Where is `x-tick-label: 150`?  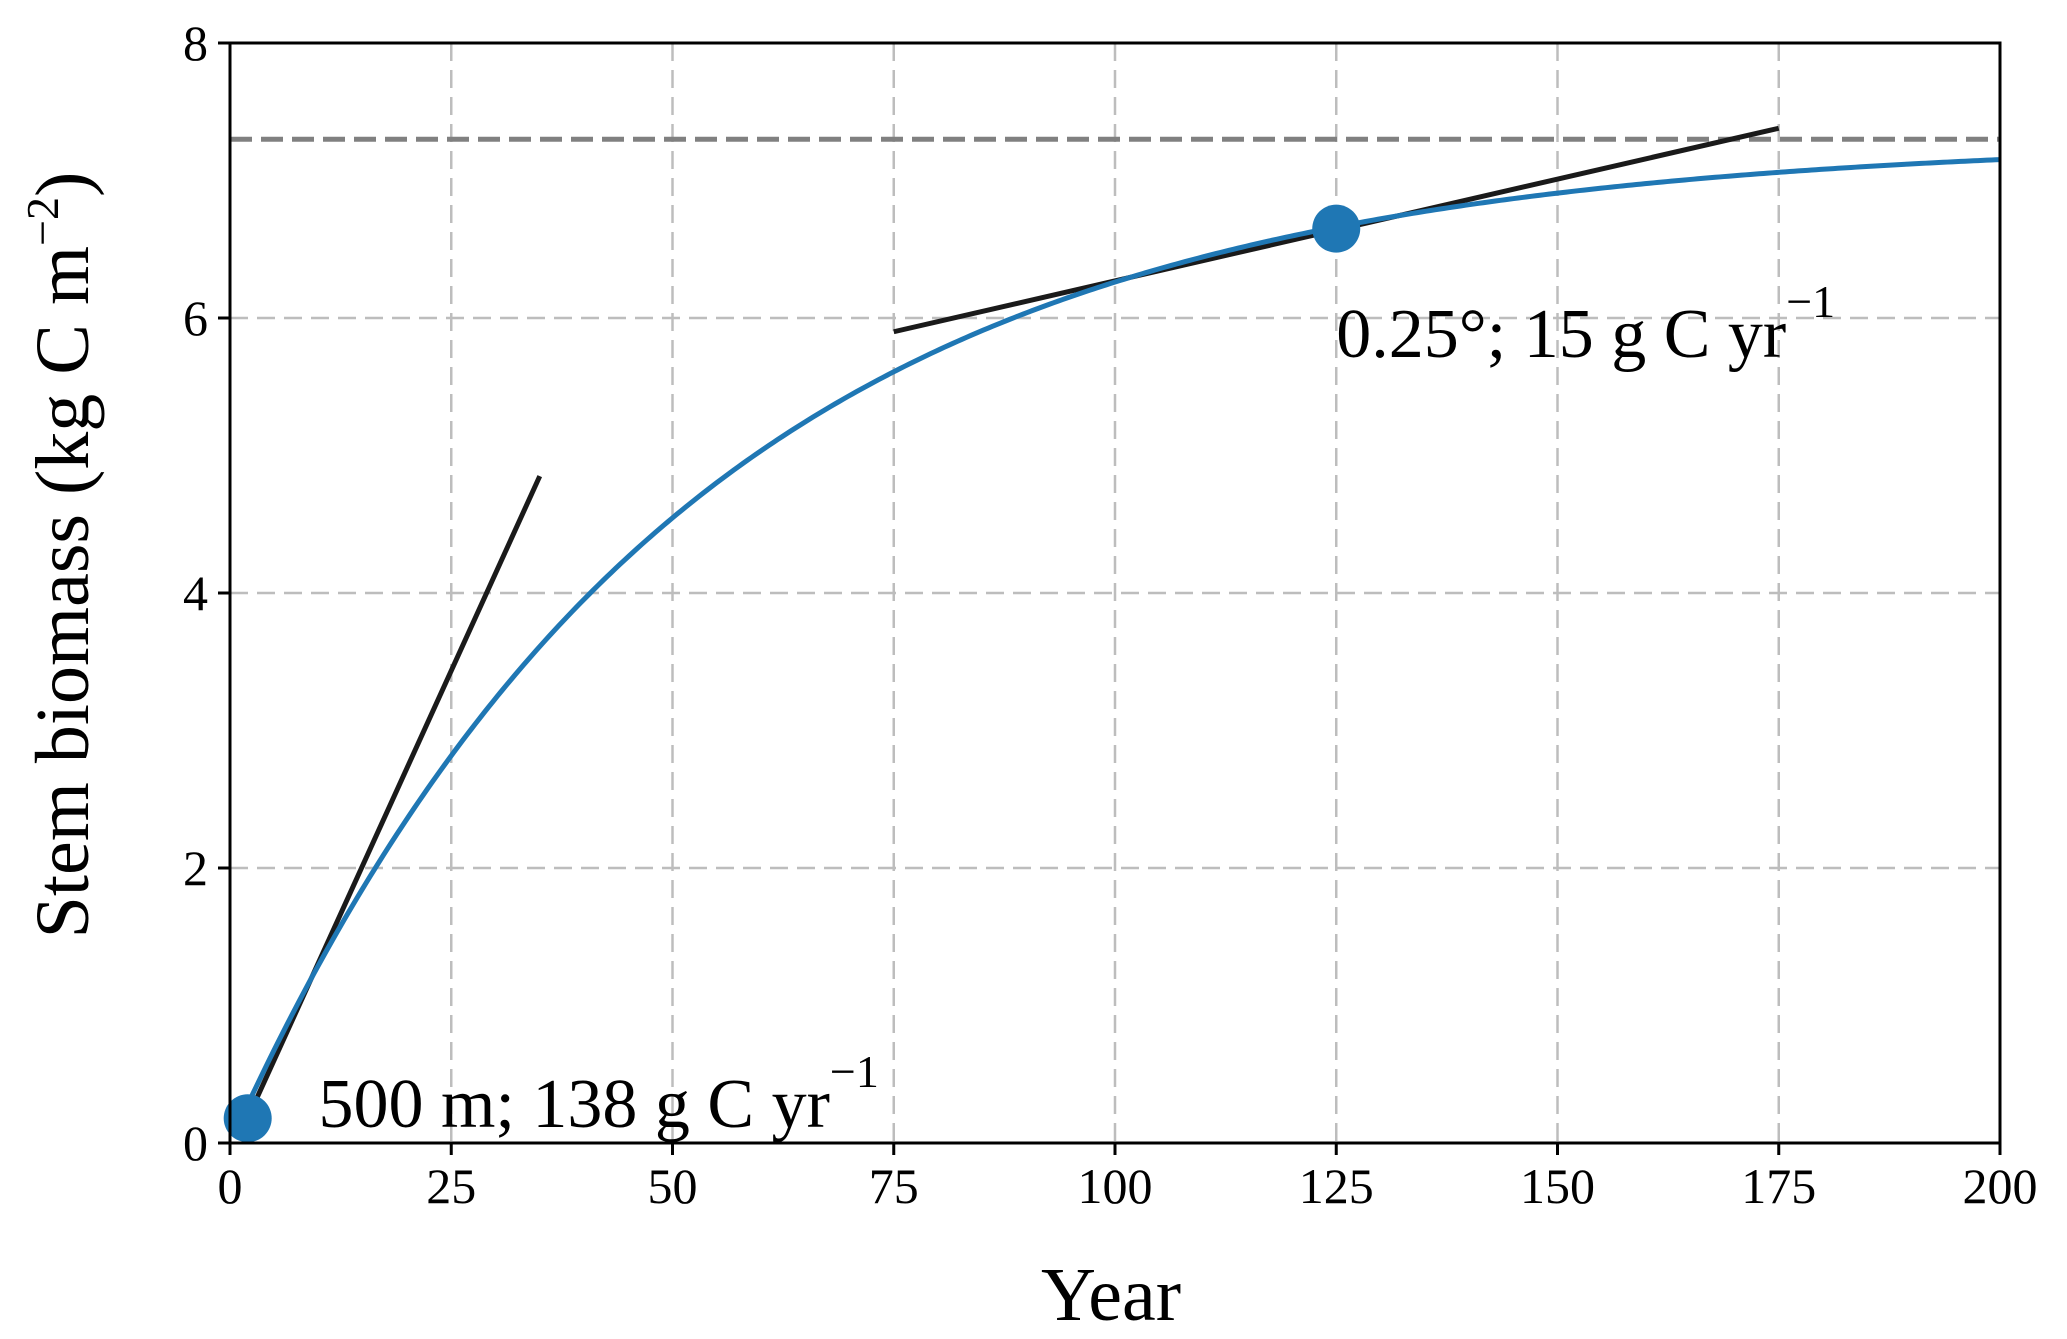
x-tick-label: 150 is located at coordinates (1557, 1186).